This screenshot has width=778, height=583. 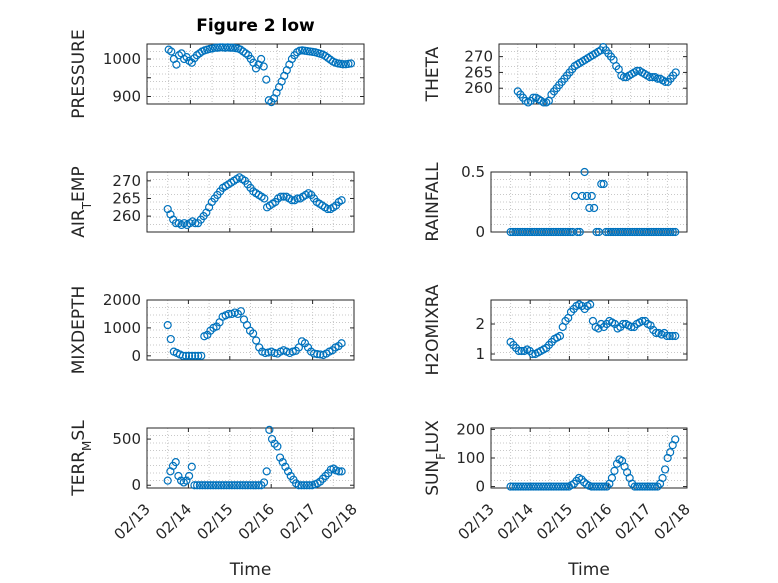 I want to click on y-tick-label: 100, so click(x=470, y=458).